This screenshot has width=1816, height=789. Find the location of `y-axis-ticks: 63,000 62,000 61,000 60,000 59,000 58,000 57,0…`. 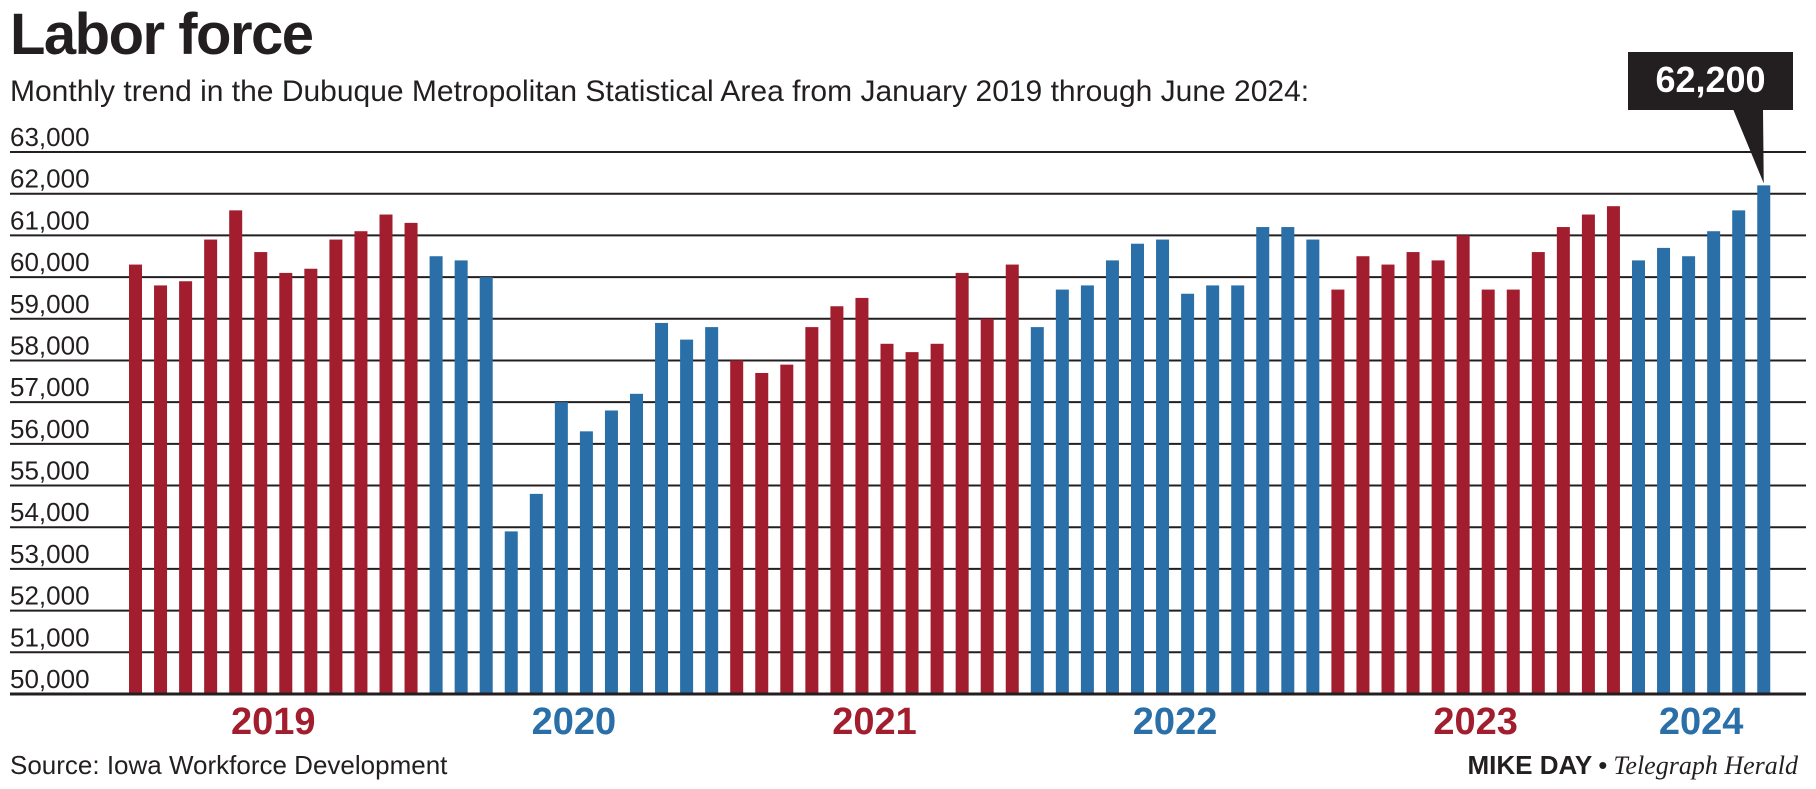

y-axis-ticks: 63,000 62,000 61,000 60,000 59,000 58,000 57,0… is located at coordinates (50, 408).